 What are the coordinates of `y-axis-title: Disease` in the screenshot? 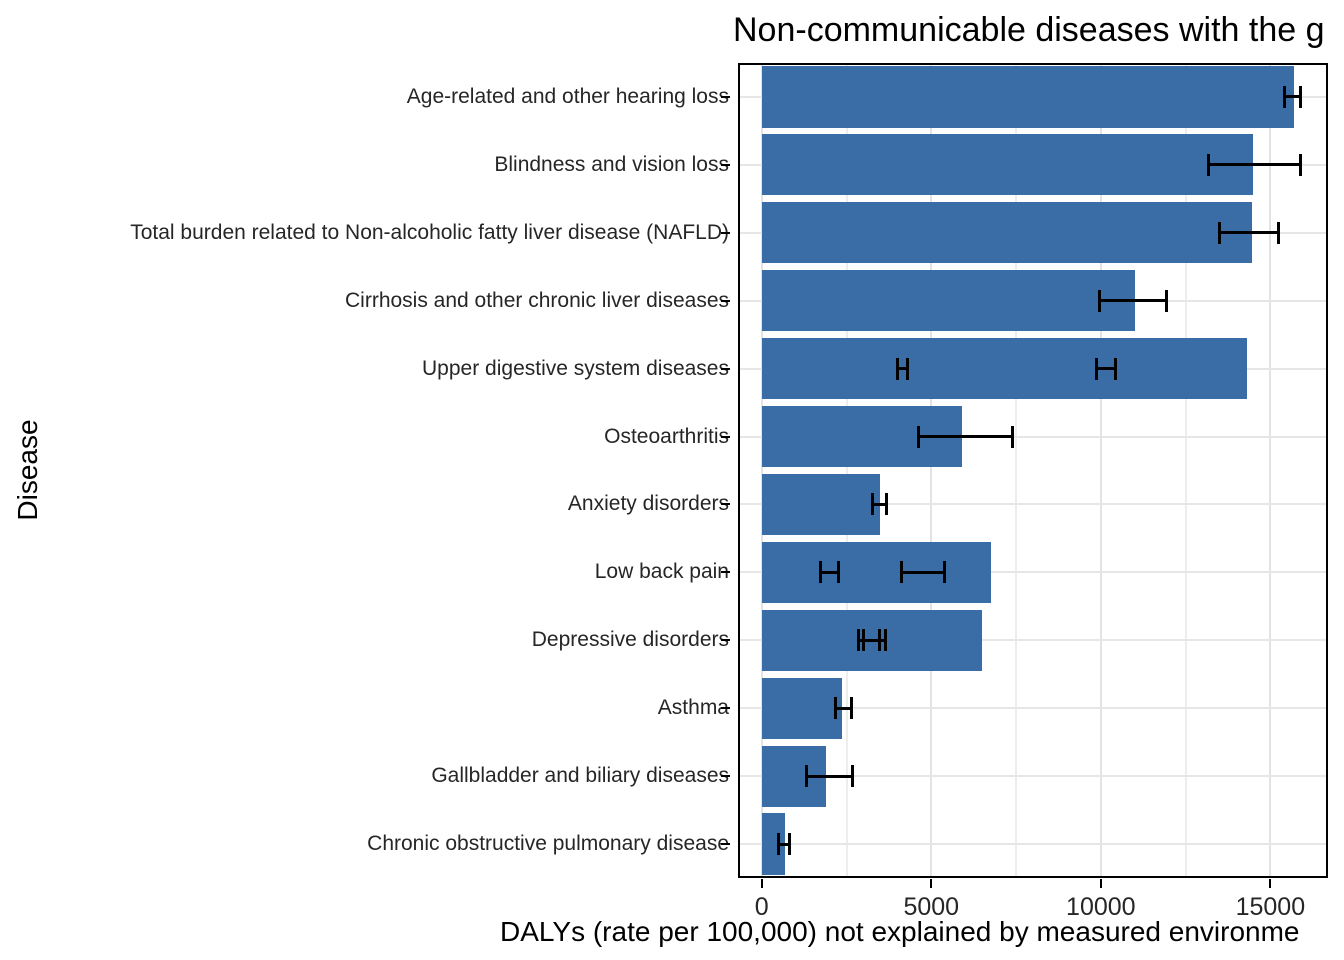 It's located at (27, 470).